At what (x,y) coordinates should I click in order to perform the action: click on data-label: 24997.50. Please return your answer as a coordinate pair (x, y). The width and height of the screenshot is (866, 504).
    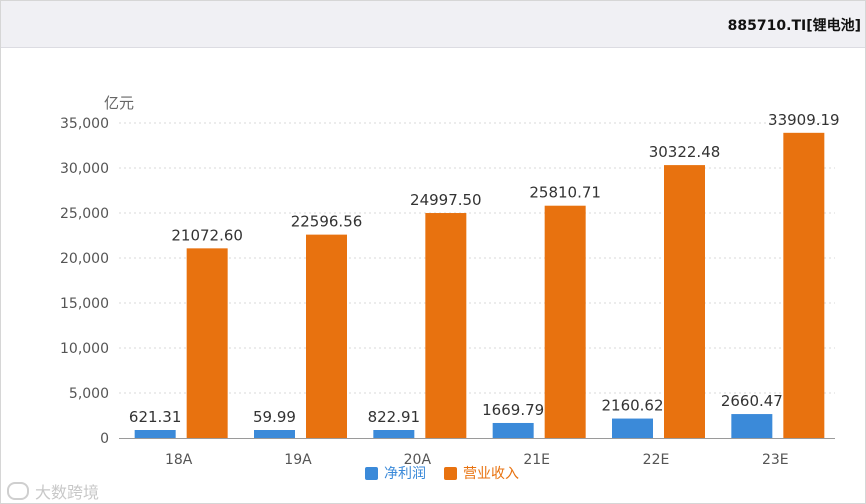
    Looking at the image, I should click on (446, 200).